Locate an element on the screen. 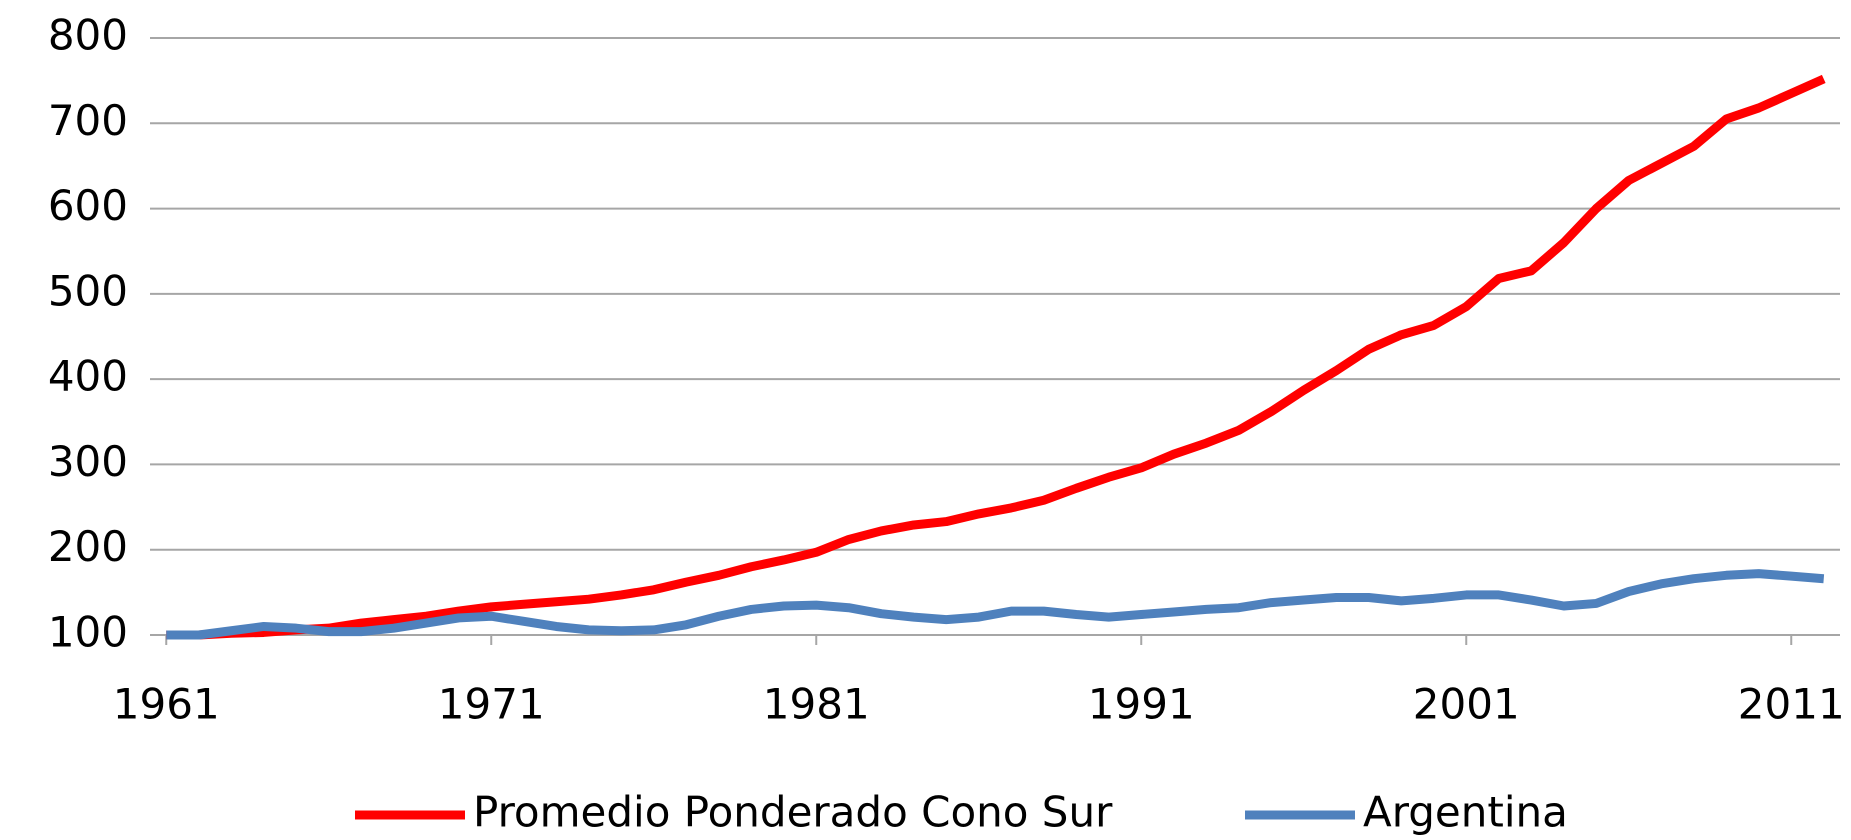  y-tick-label: 200 is located at coordinates (88, 546).